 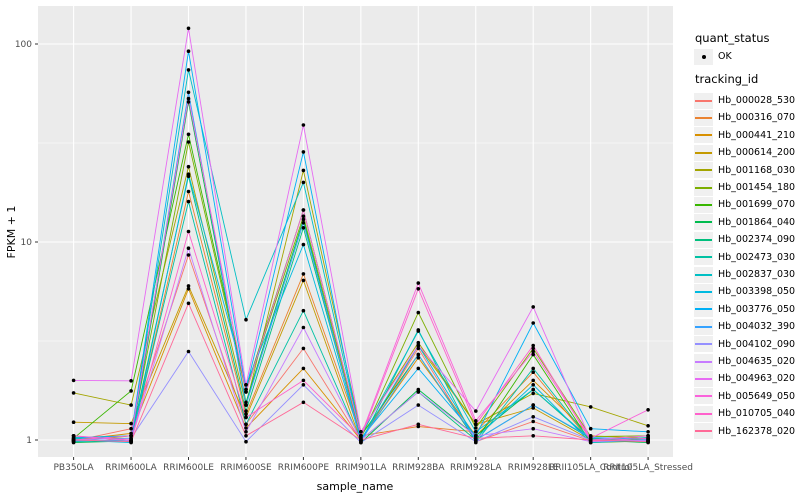 I want to click on x-tick-label: RRIM928BA, so click(x=418, y=468).